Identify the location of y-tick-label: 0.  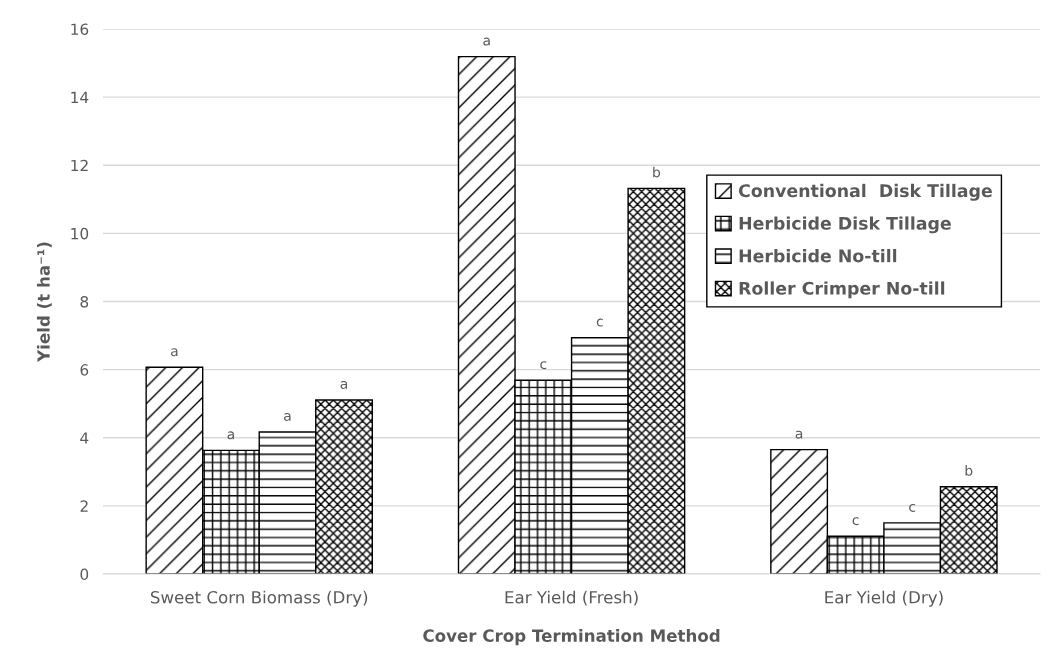
(84, 574).